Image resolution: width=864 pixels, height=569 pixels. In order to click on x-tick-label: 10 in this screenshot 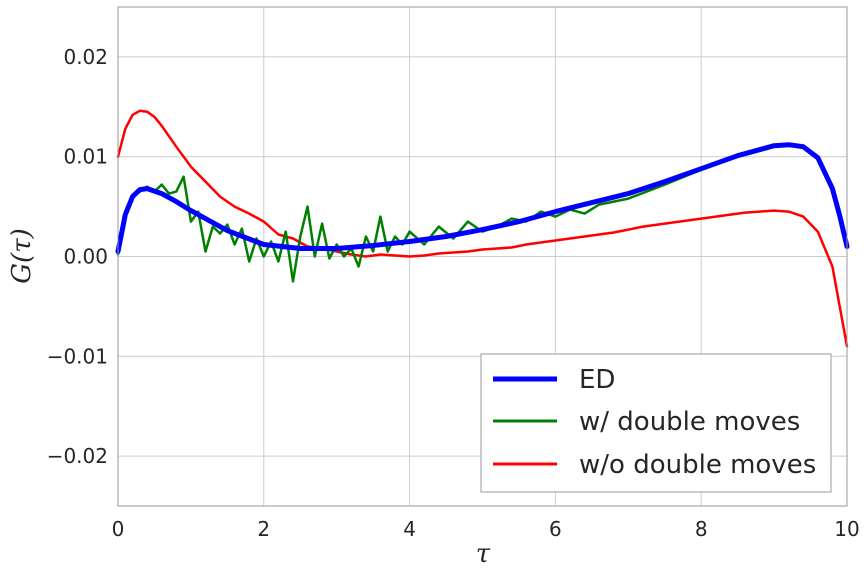, I will do `click(846, 529)`.